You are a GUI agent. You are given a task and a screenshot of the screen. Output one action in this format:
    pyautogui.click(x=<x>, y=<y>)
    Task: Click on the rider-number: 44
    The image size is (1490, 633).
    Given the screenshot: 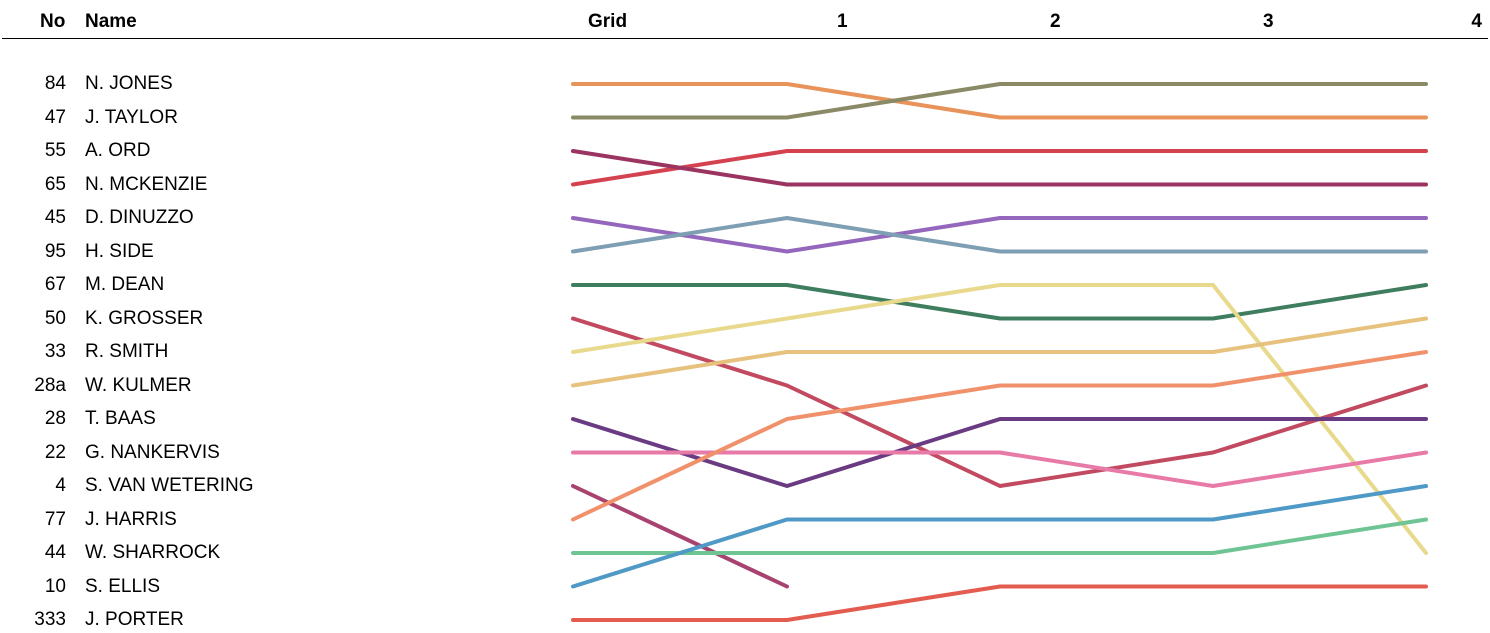 What is the action you would take?
    pyautogui.click(x=55, y=552)
    